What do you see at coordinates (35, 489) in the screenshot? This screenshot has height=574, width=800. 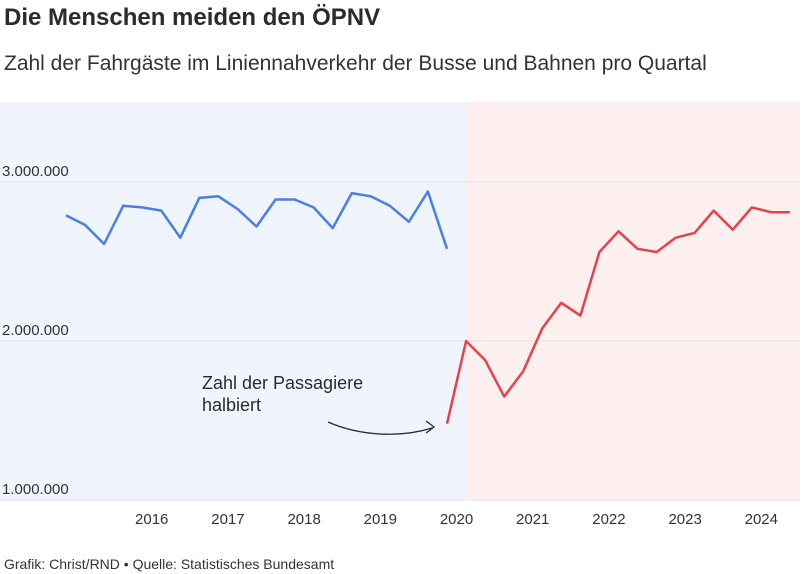 I see `y-tick-label: 1.000.000` at bounding box center [35, 489].